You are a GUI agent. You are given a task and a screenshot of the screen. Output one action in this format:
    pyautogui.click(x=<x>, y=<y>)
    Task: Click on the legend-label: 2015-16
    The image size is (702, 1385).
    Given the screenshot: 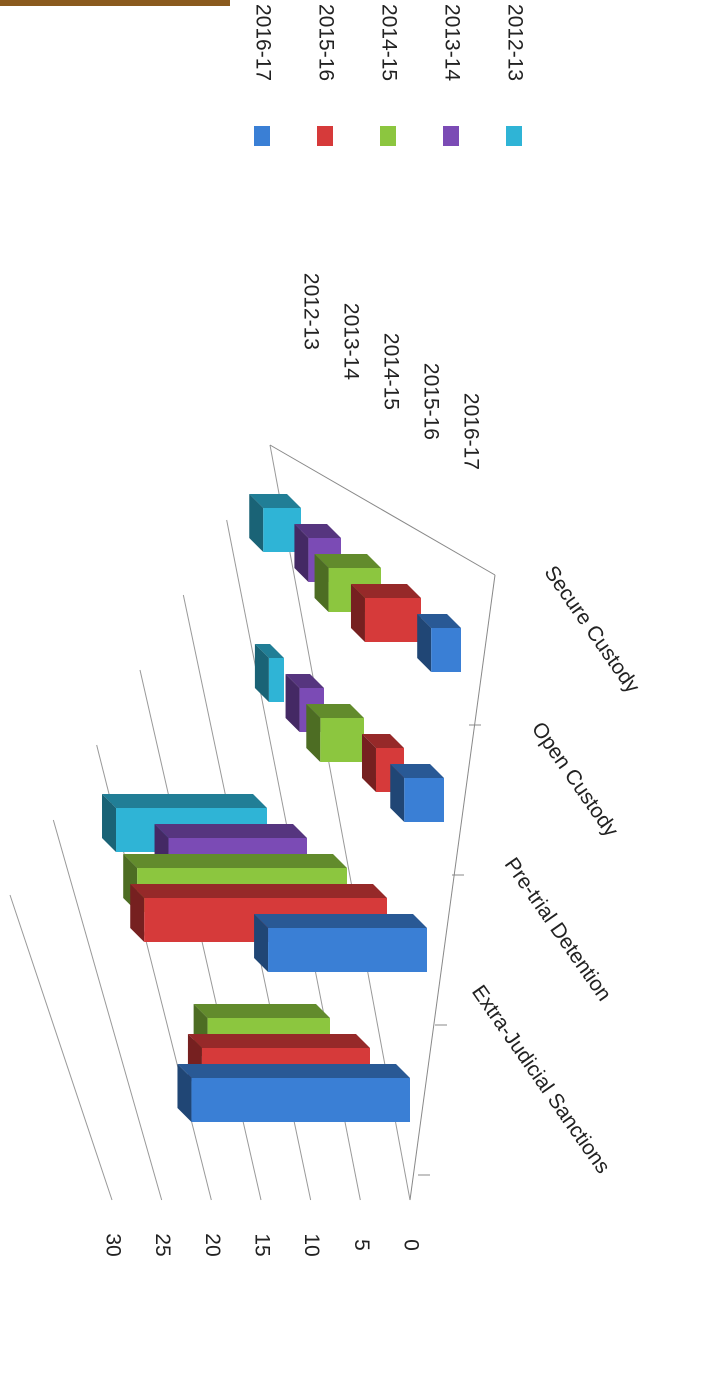 What is the action you would take?
    pyautogui.click(x=325, y=42)
    